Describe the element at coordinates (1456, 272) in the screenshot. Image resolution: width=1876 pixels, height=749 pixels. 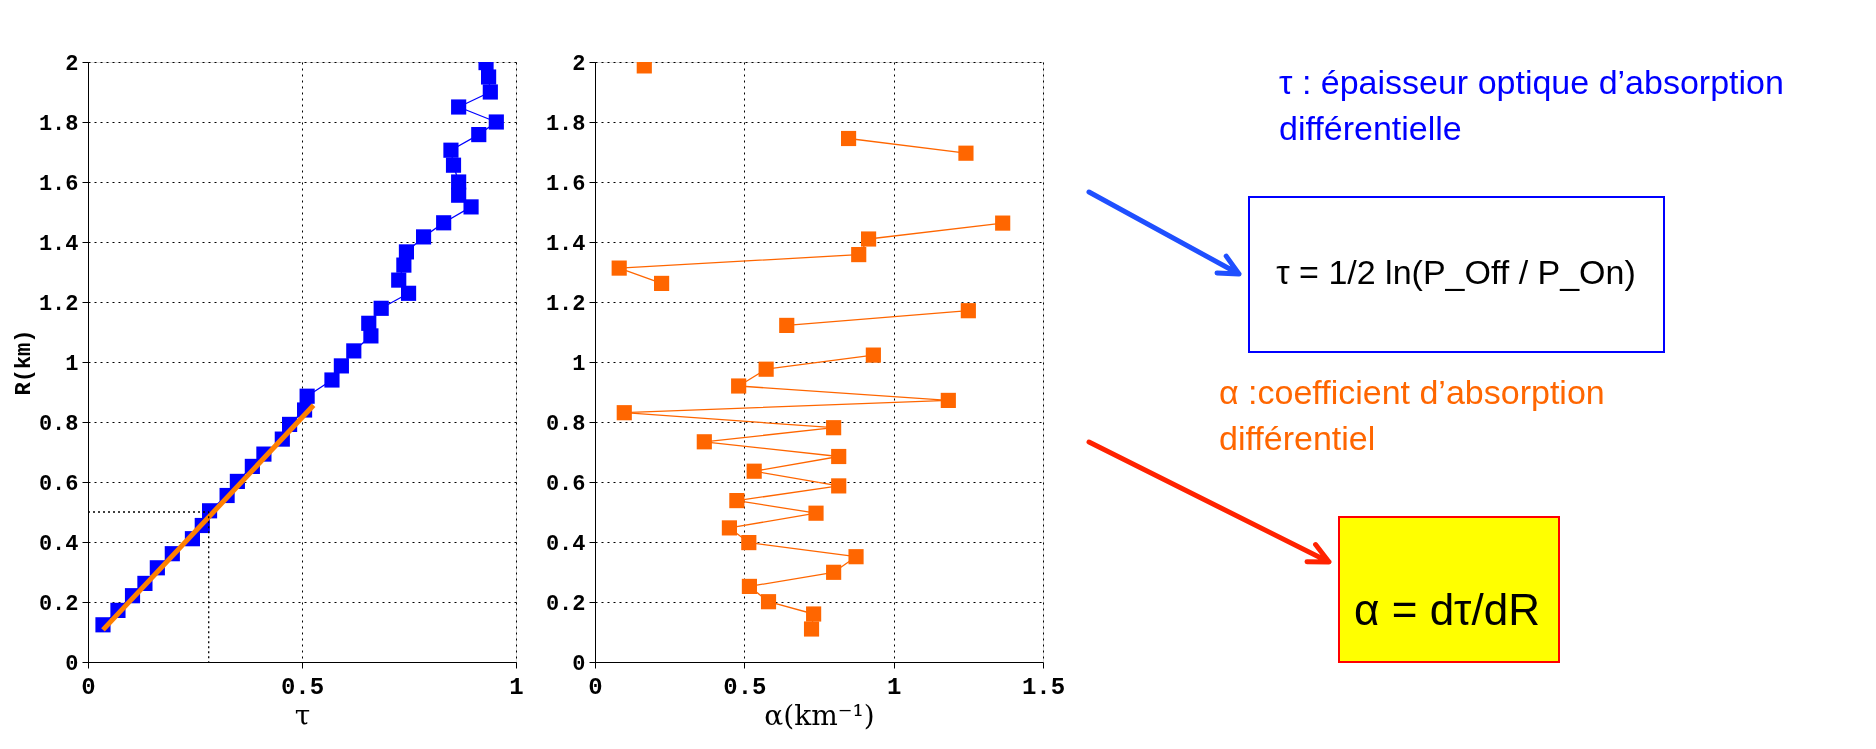
I see `text: τ = 1/2 ln(P_Off / P_On)` at that location.